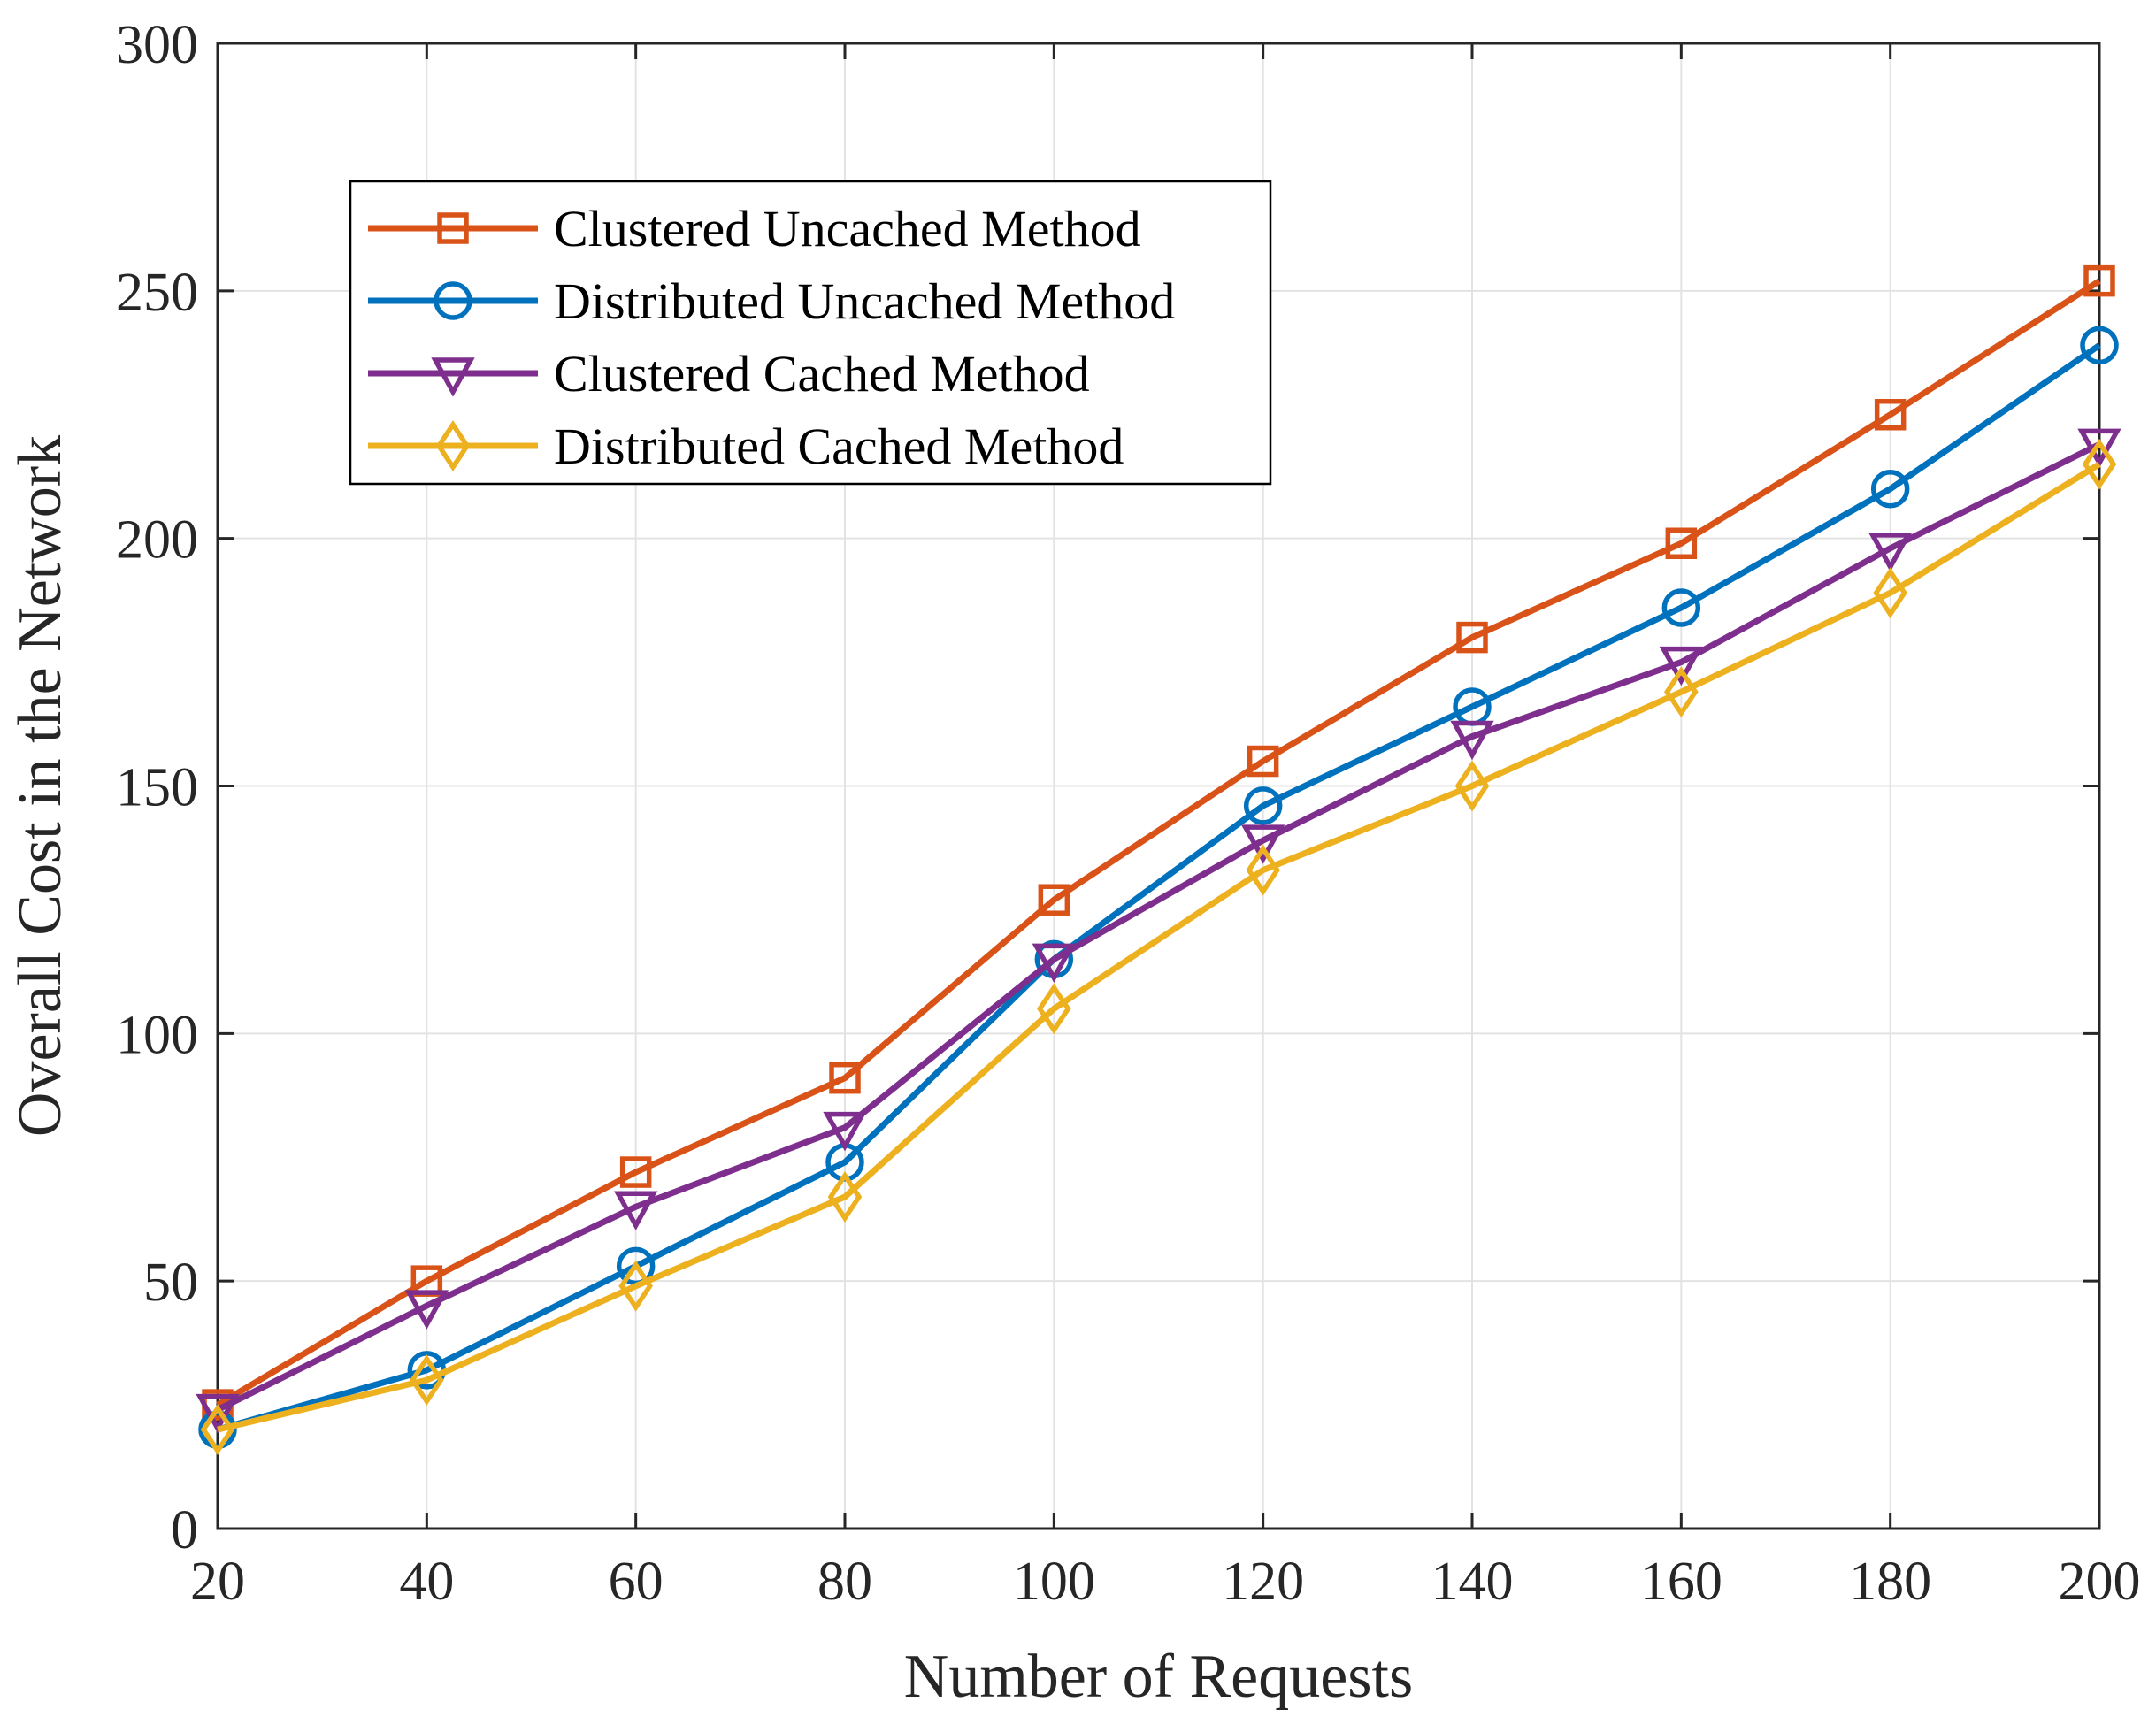  Describe the element at coordinates (1263, 1582) in the screenshot. I see `x-tick-label: 120` at that location.